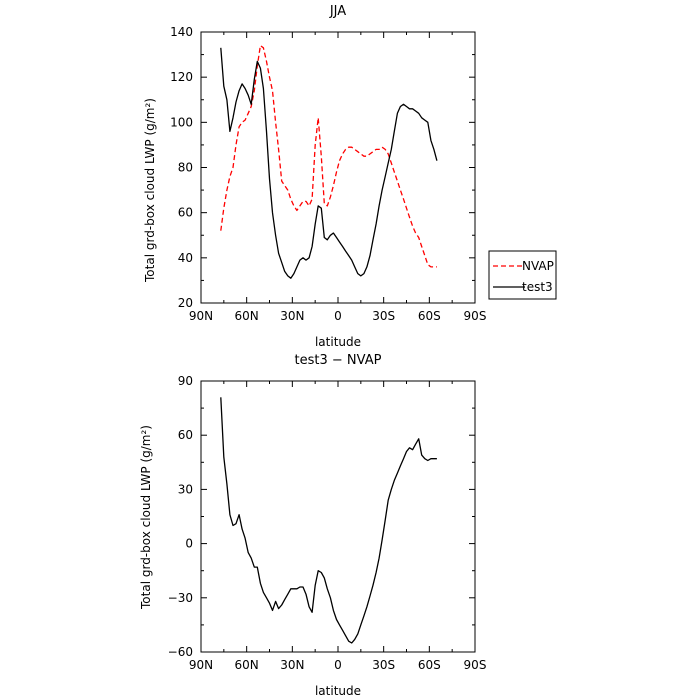 The width and height of the screenshot is (700, 700). What do you see at coordinates (292, 665) in the screenshot?
I see `bottom-x-tick-label: 30N` at bounding box center [292, 665].